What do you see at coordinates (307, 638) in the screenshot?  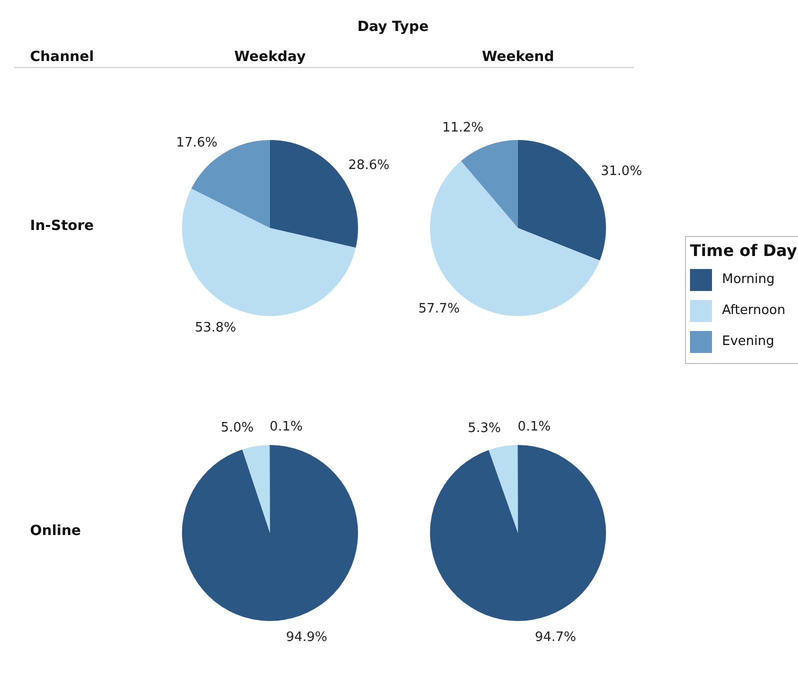 I see `data-label: 94.9%` at bounding box center [307, 638].